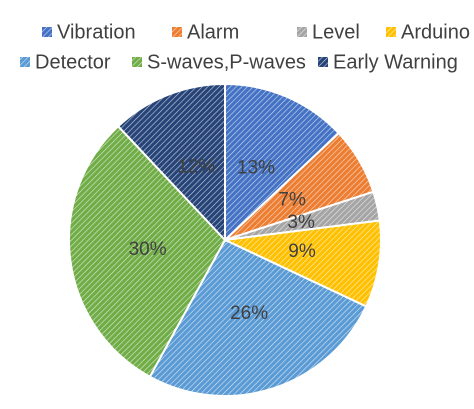 This screenshot has width=474, height=409. Describe the element at coordinates (302, 251) in the screenshot. I see `data-label: 9%` at that location.